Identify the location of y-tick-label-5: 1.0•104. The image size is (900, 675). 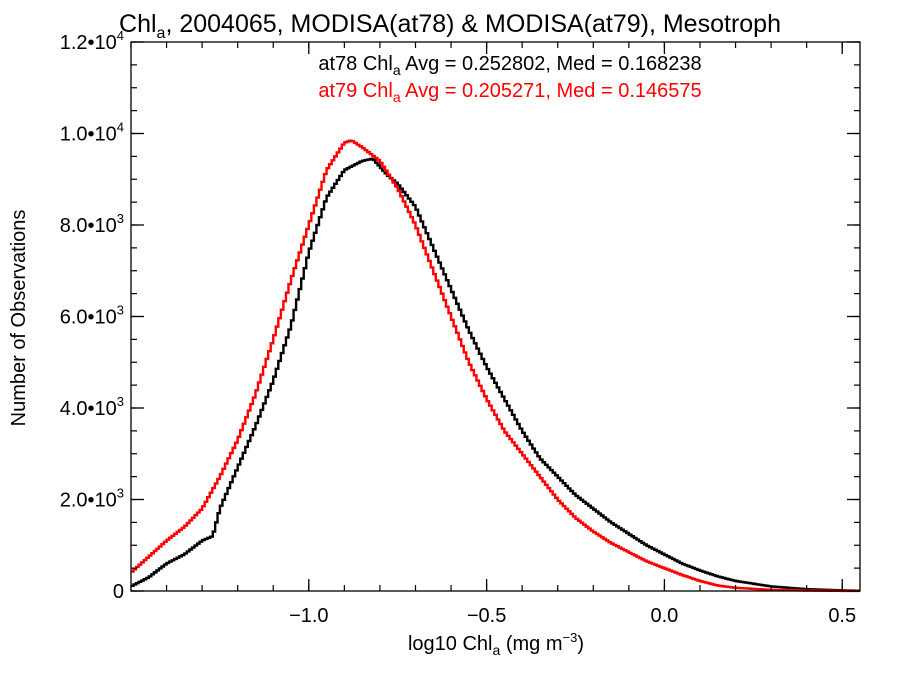
(92, 133).